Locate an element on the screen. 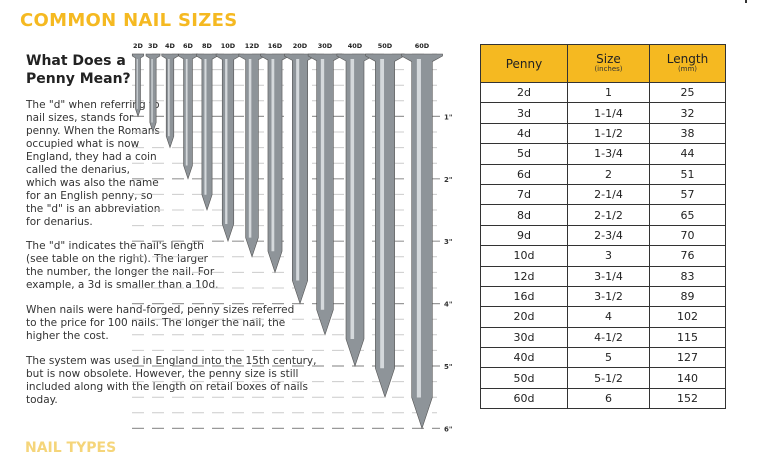  nail-label: 4D is located at coordinates (170, 46).